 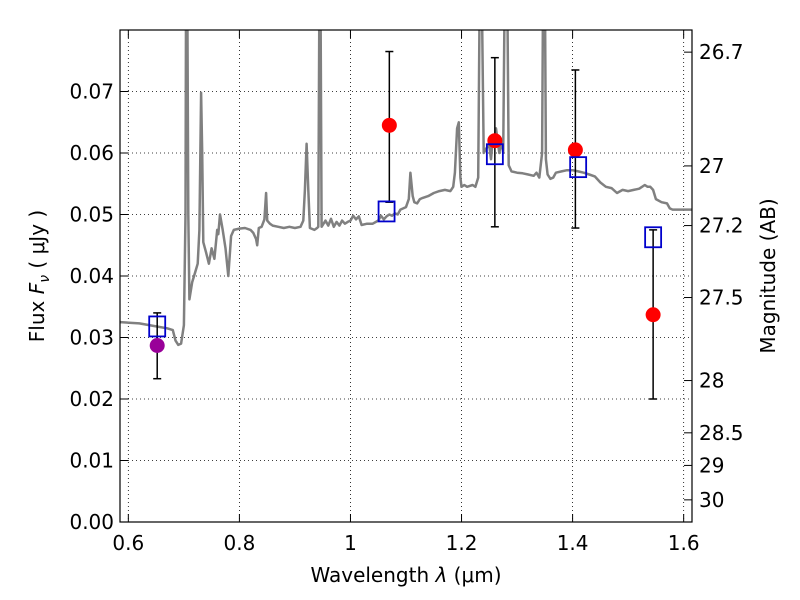 I want to click on y-tick-label: 0.02, so click(x=91, y=399).